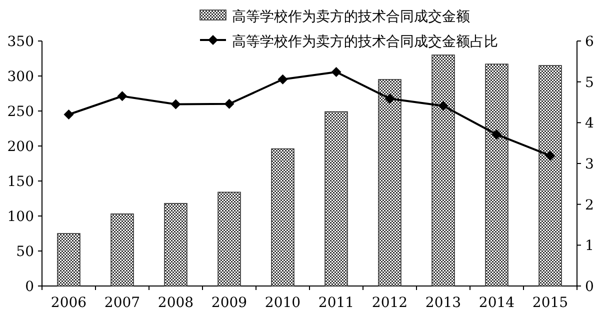 The width and height of the screenshot is (600, 320). I want to click on y-tick-label: 0, so click(29, 287).